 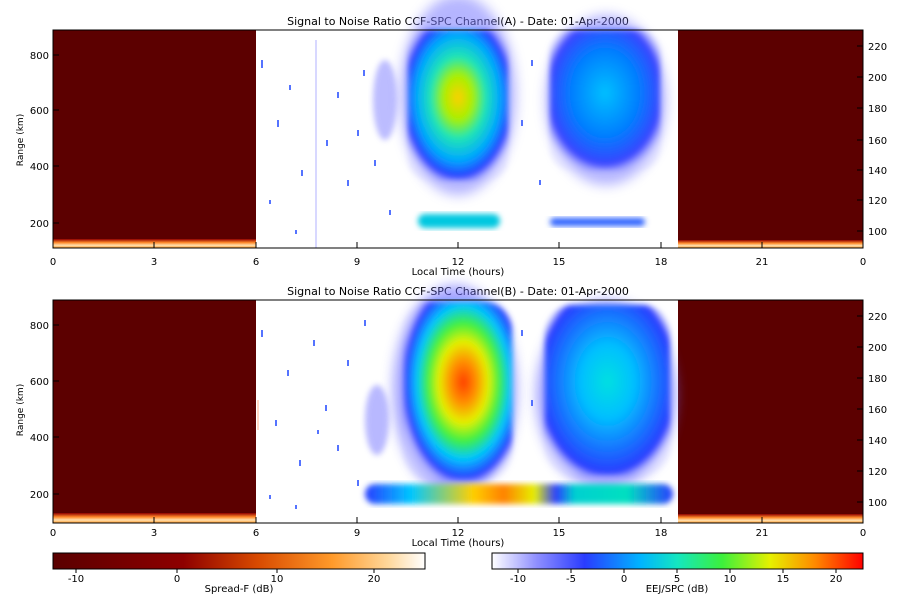 What do you see at coordinates (458, 543) in the screenshot?
I see `panel-b-x-label: Local Time (hours)` at bounding box center [458, 543].